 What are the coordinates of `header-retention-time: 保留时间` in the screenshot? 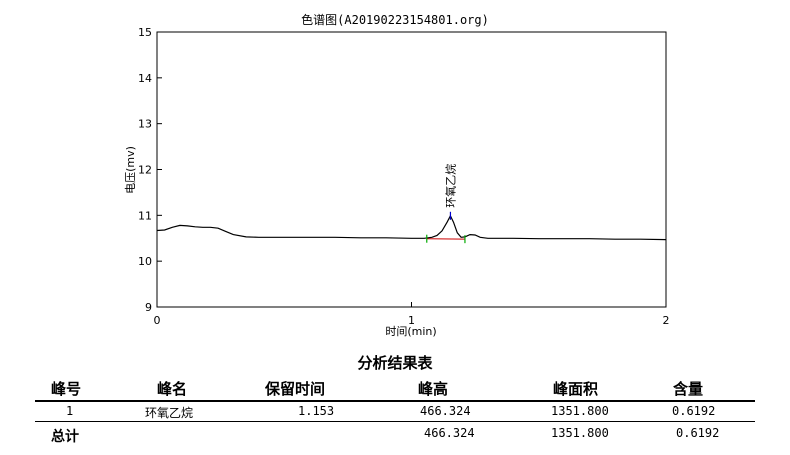 It's located at (295, 389).